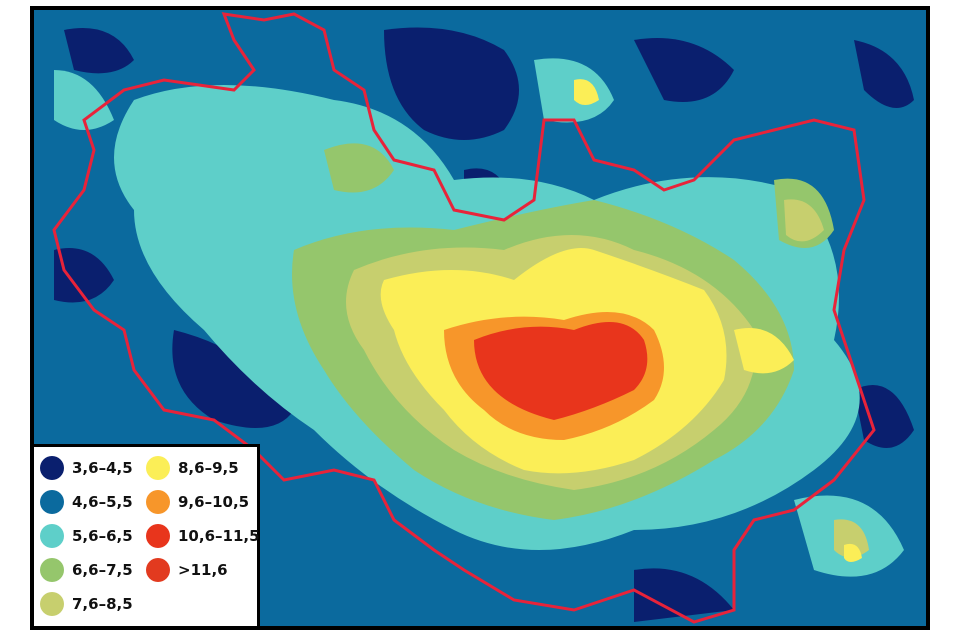 This screenshot has width=960, height=640. What do you see at coordinates (102, 604) in the screenshot?
I see `legend-label: 7,6–8,5` at bounding box center [102, 604].